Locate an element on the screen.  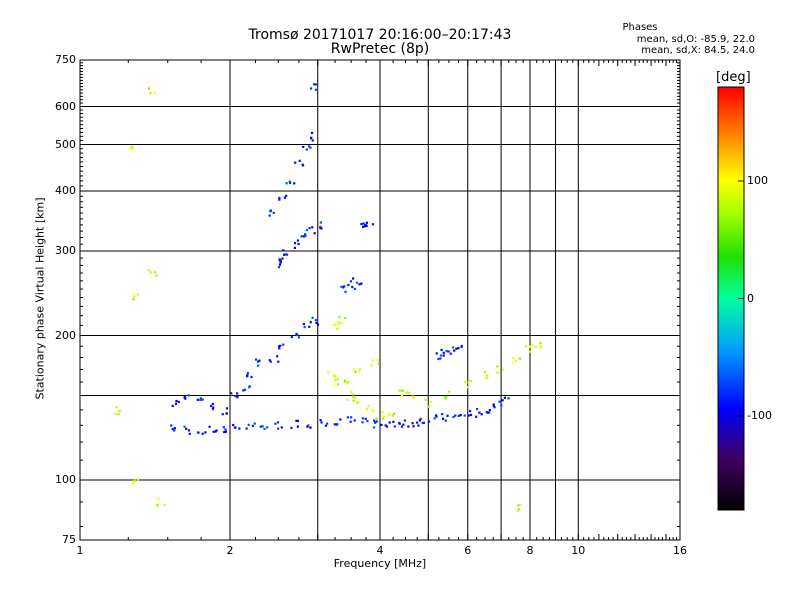
y-tick-label: 400 is located at coordinates (65, 191).